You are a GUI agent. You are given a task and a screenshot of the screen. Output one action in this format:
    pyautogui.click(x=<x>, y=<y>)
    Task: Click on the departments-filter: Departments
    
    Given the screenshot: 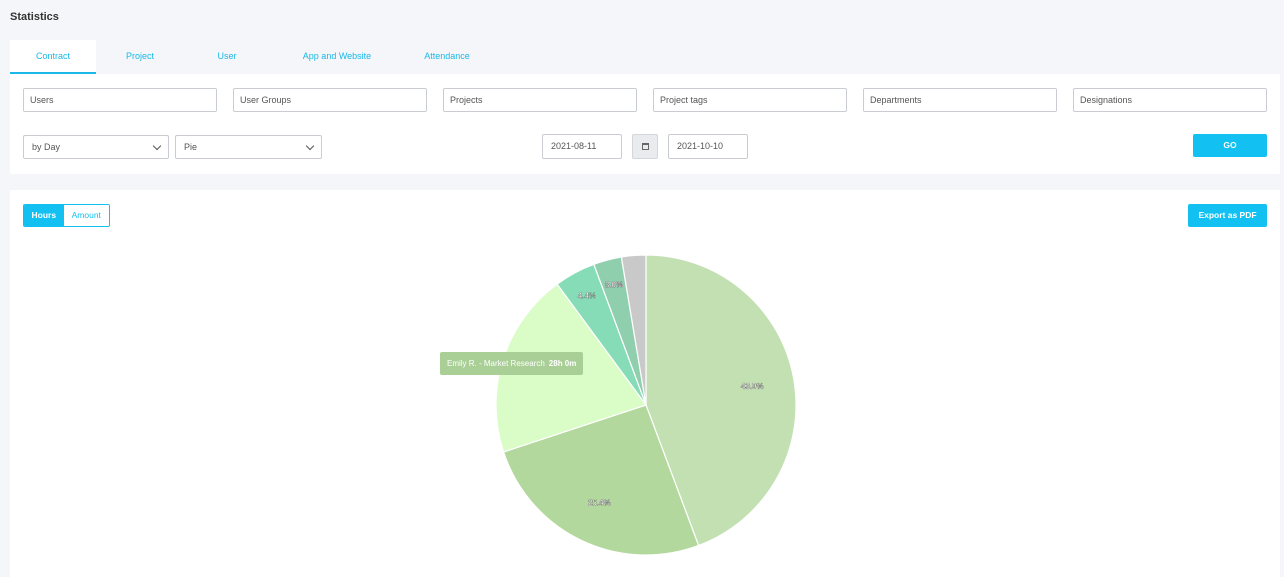 What is the action you would take?
    pyautogui.click(x=960, y=100)
    